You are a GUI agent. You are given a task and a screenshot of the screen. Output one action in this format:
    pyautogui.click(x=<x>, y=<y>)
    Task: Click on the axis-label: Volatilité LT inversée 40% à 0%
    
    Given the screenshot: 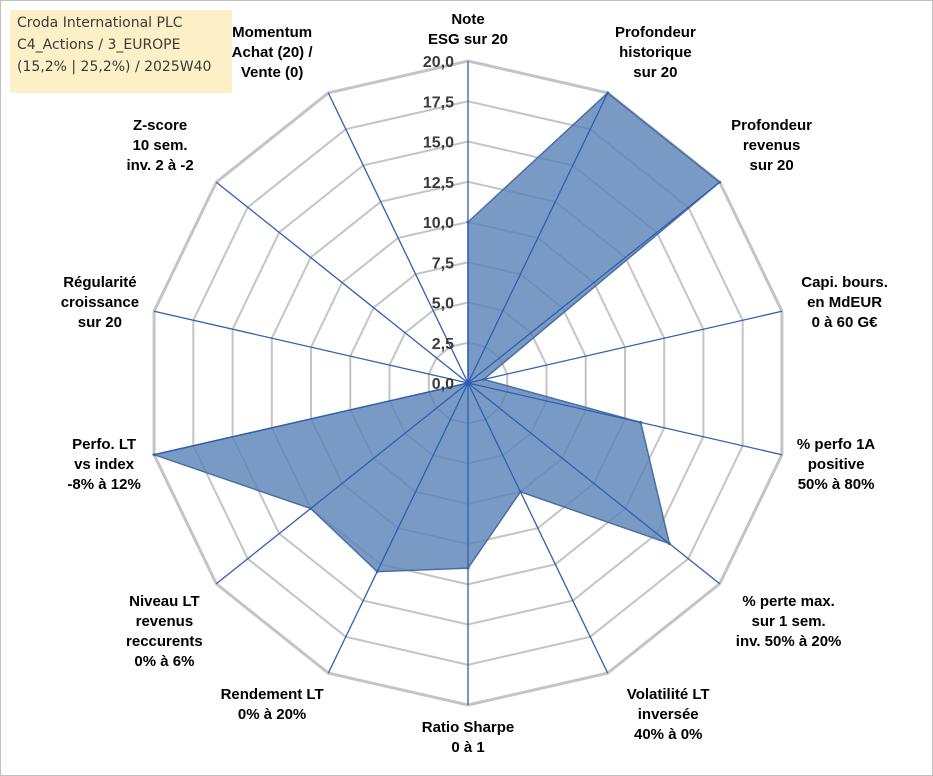 What is the action you would take?
    pyautogui.click(x=668, y=714)
    